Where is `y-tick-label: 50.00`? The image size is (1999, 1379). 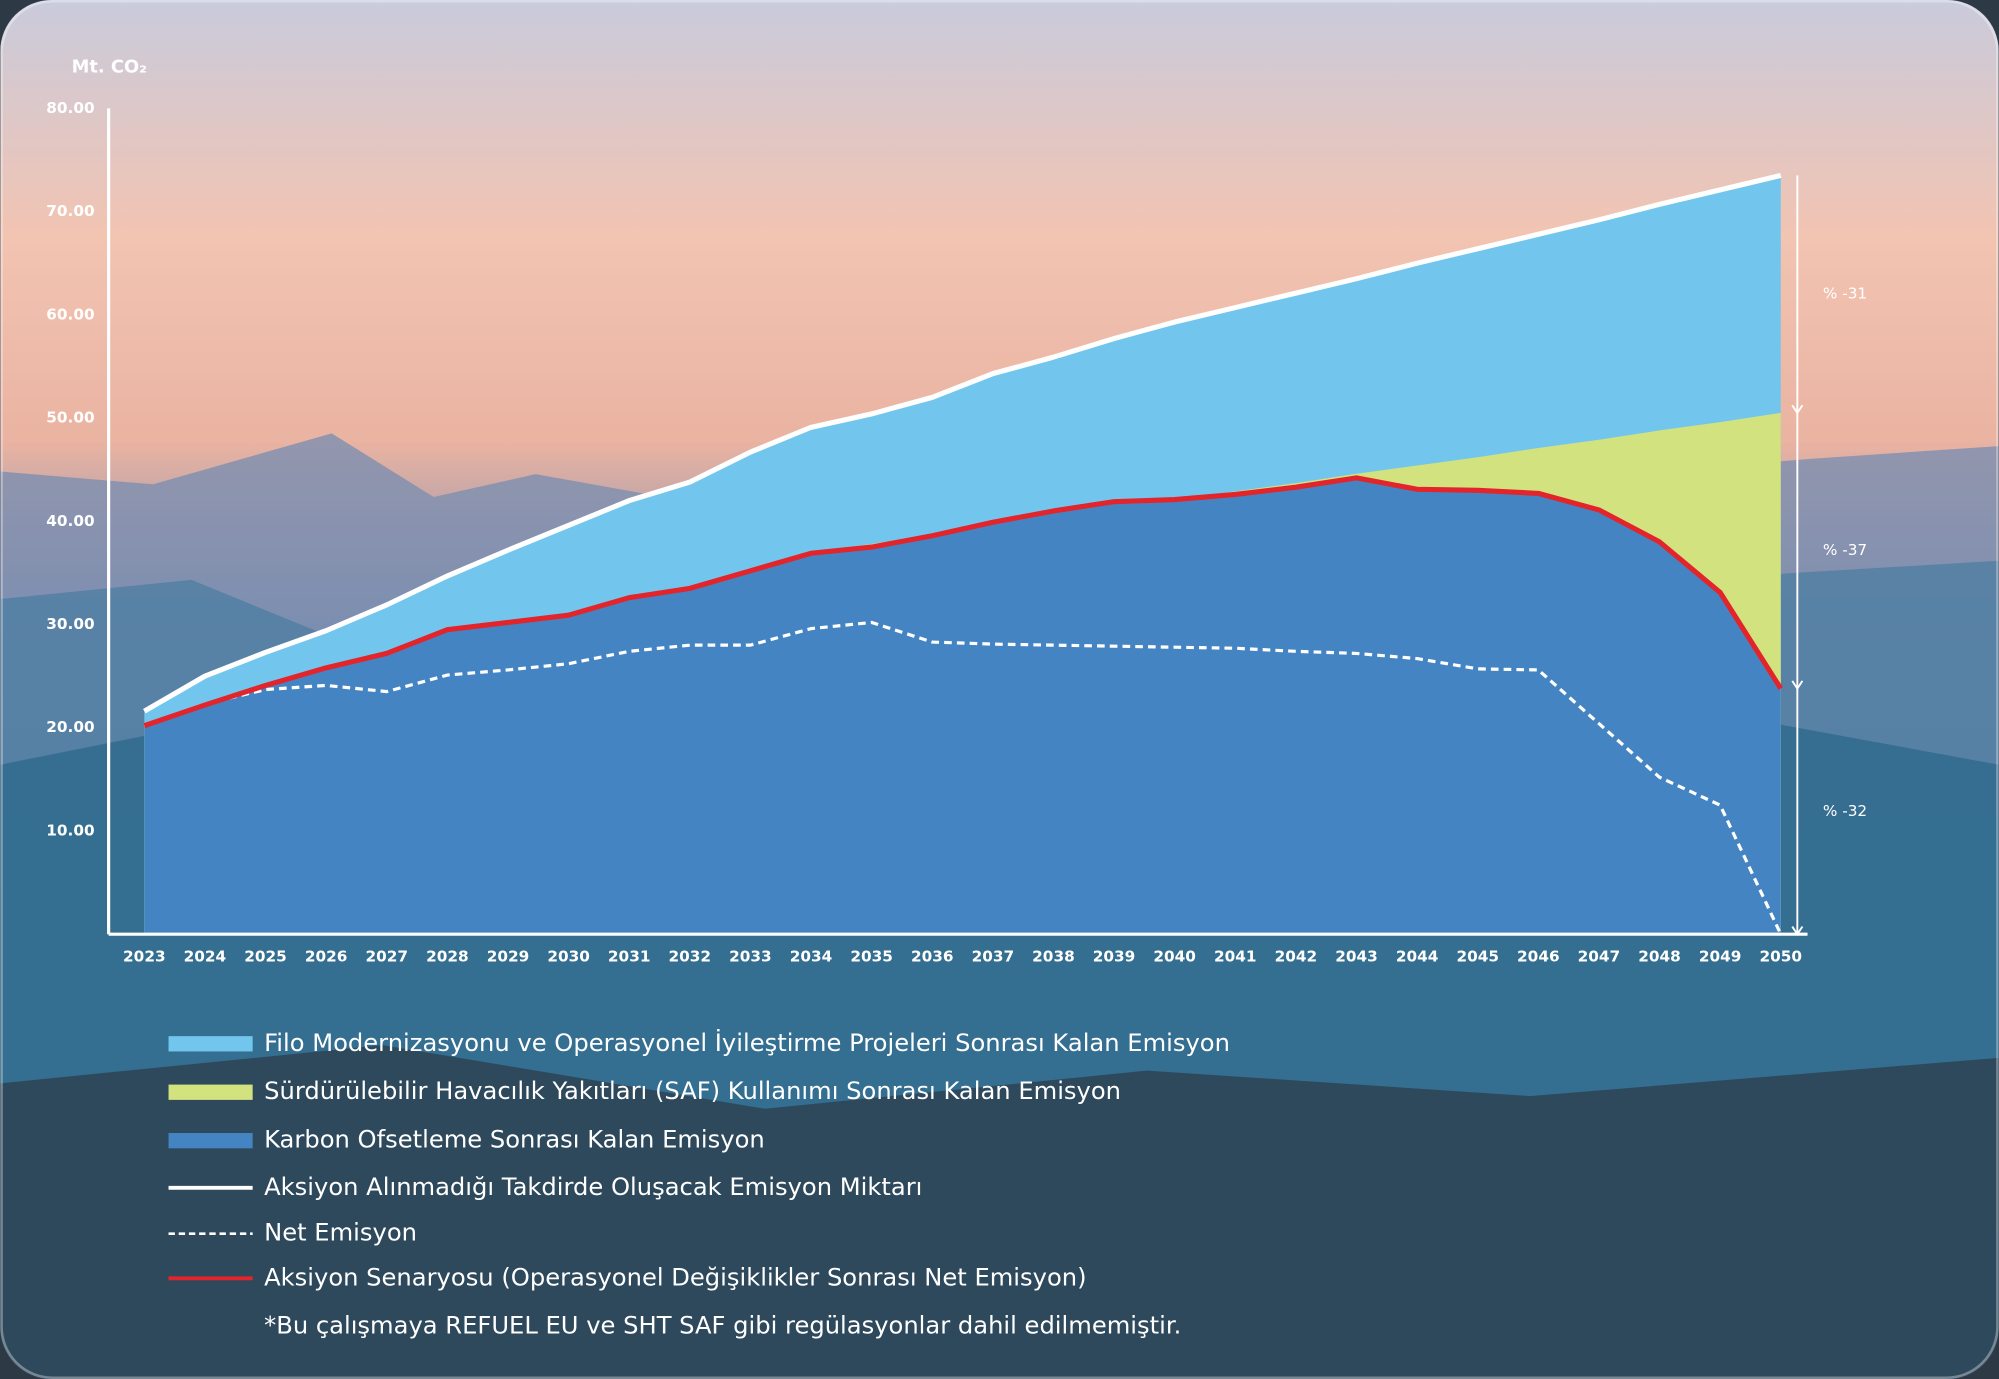 y-tick-label: 50.00 is located at coordinates (70, 418).